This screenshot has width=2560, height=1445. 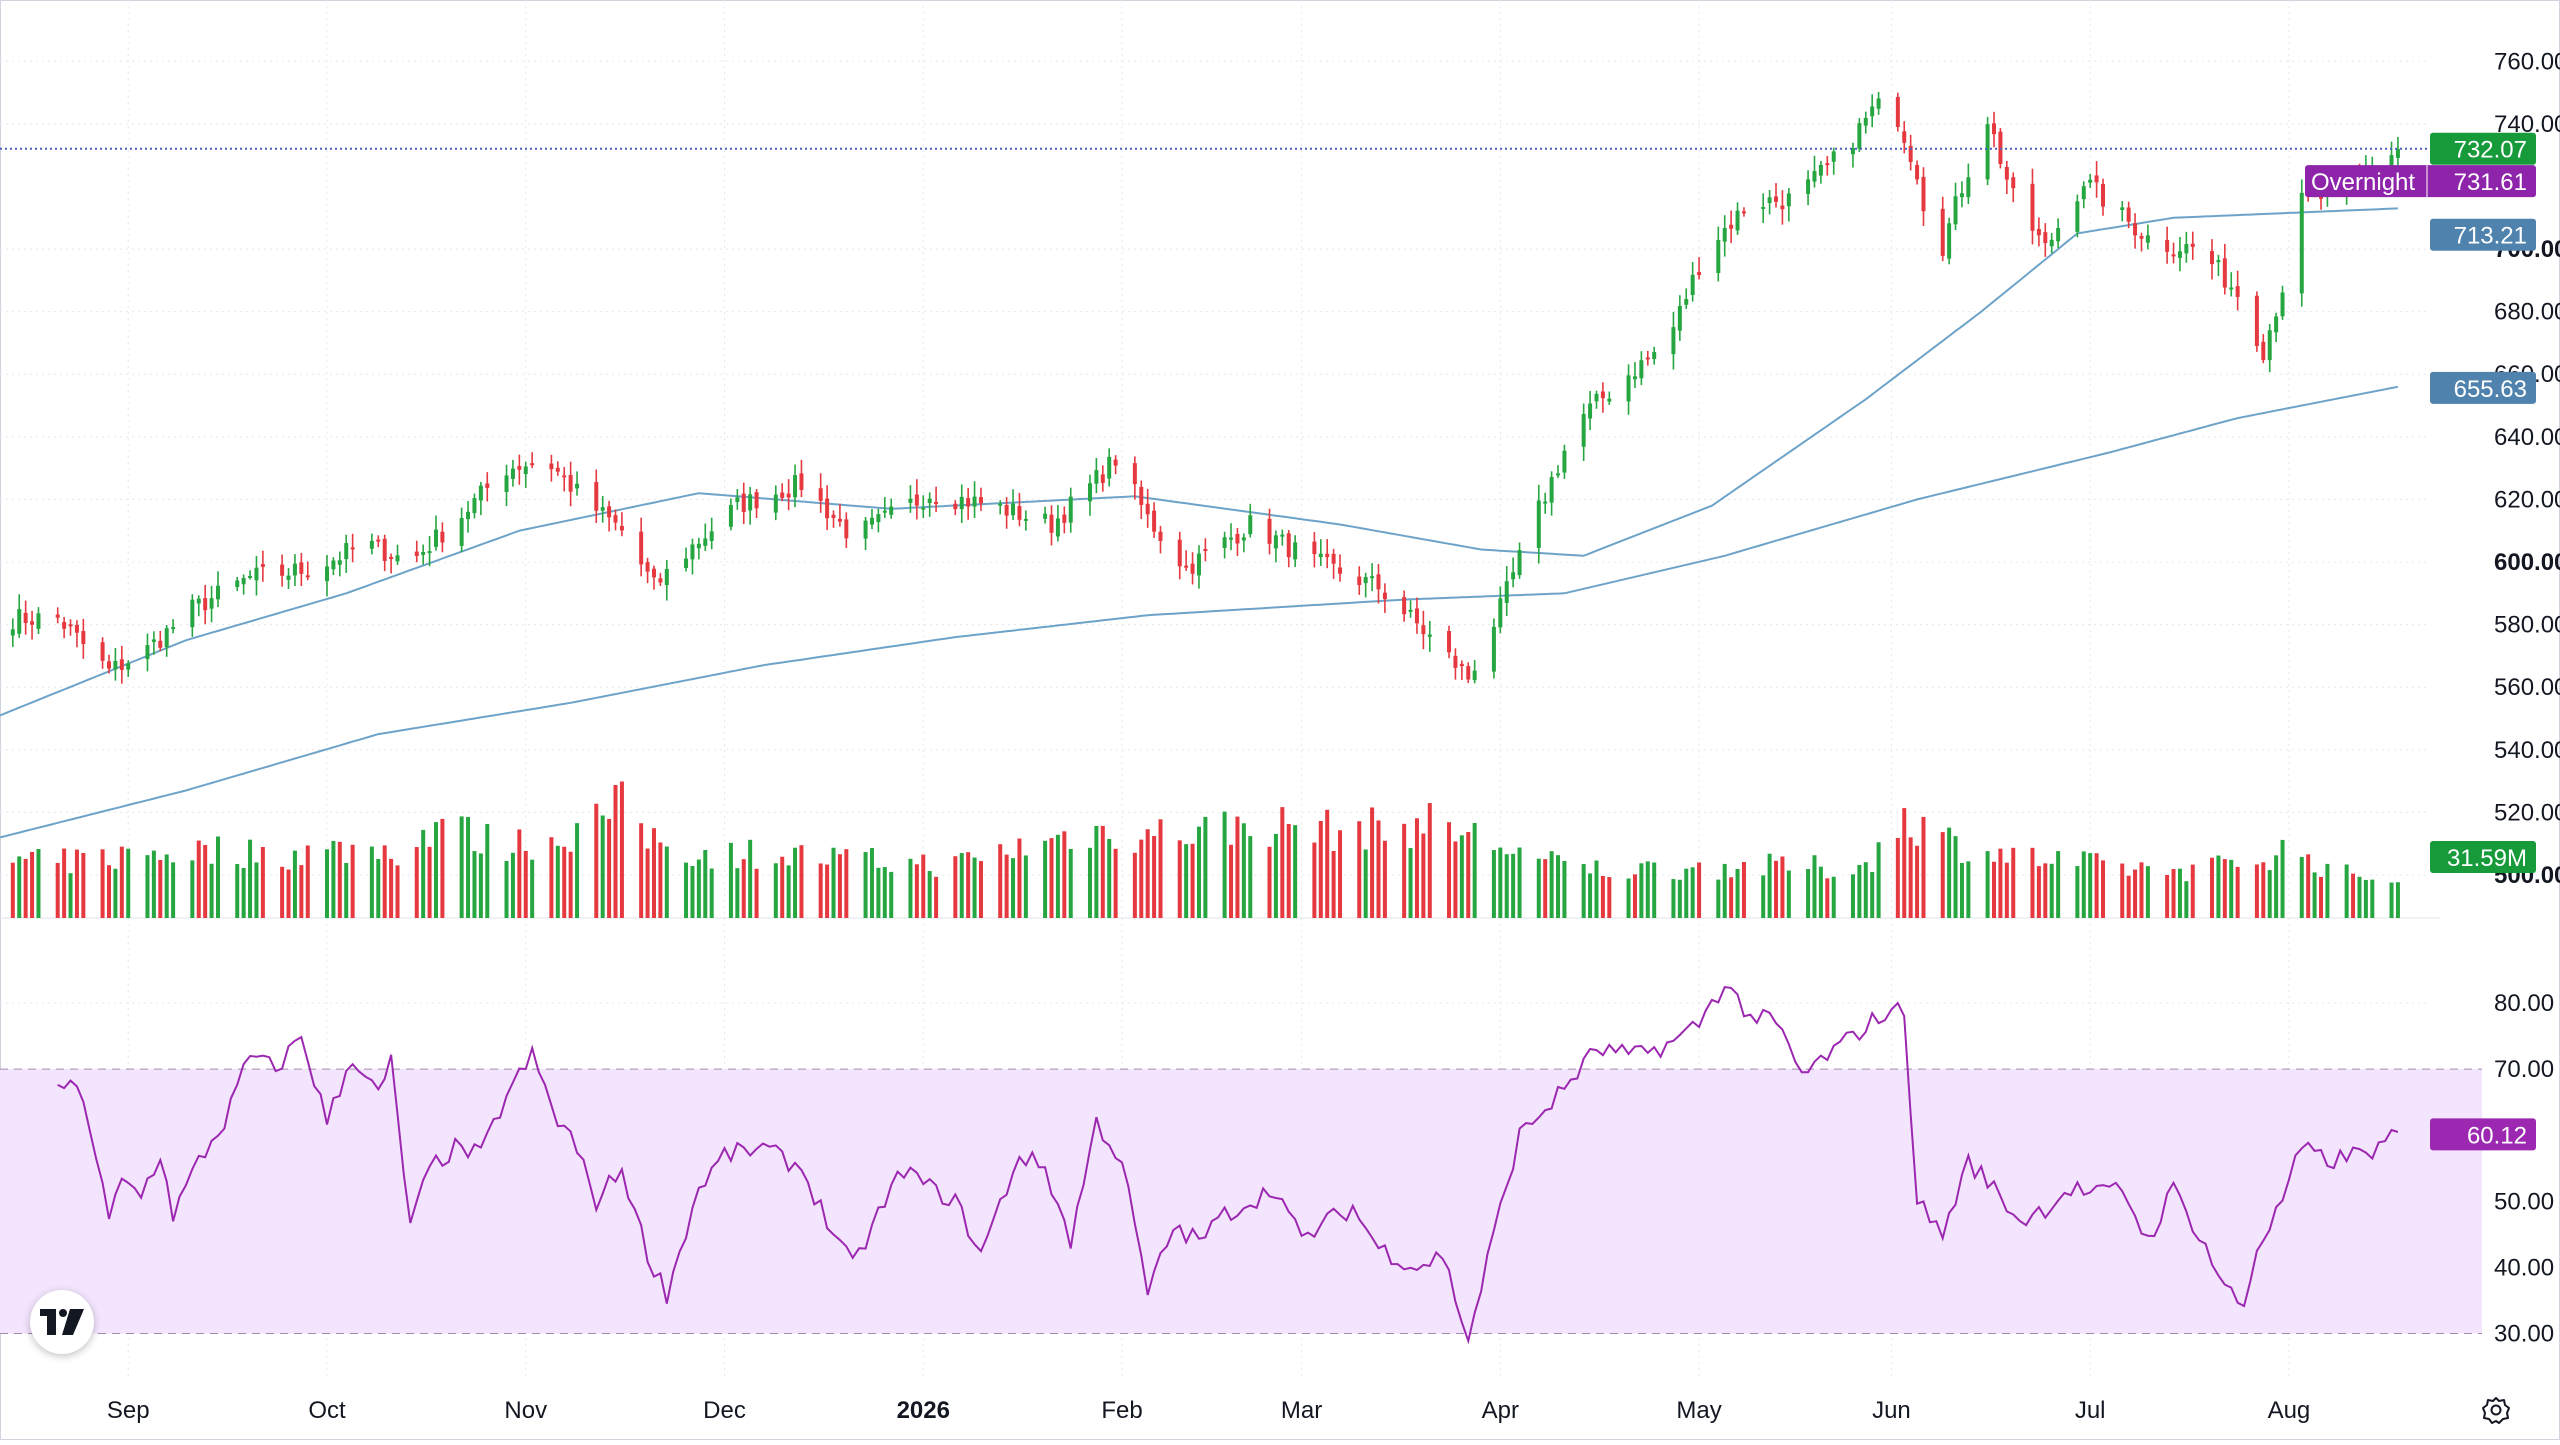 I want to click on price-tick-label: 540.00, so click(x=2527, y=750).